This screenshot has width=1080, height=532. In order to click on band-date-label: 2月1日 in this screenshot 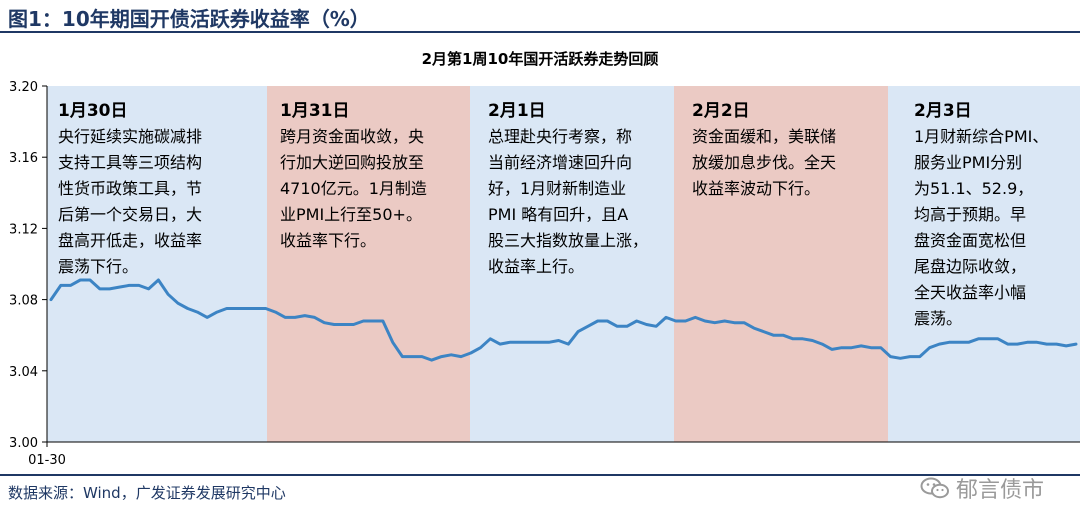, I will do `click(517, 111)`.